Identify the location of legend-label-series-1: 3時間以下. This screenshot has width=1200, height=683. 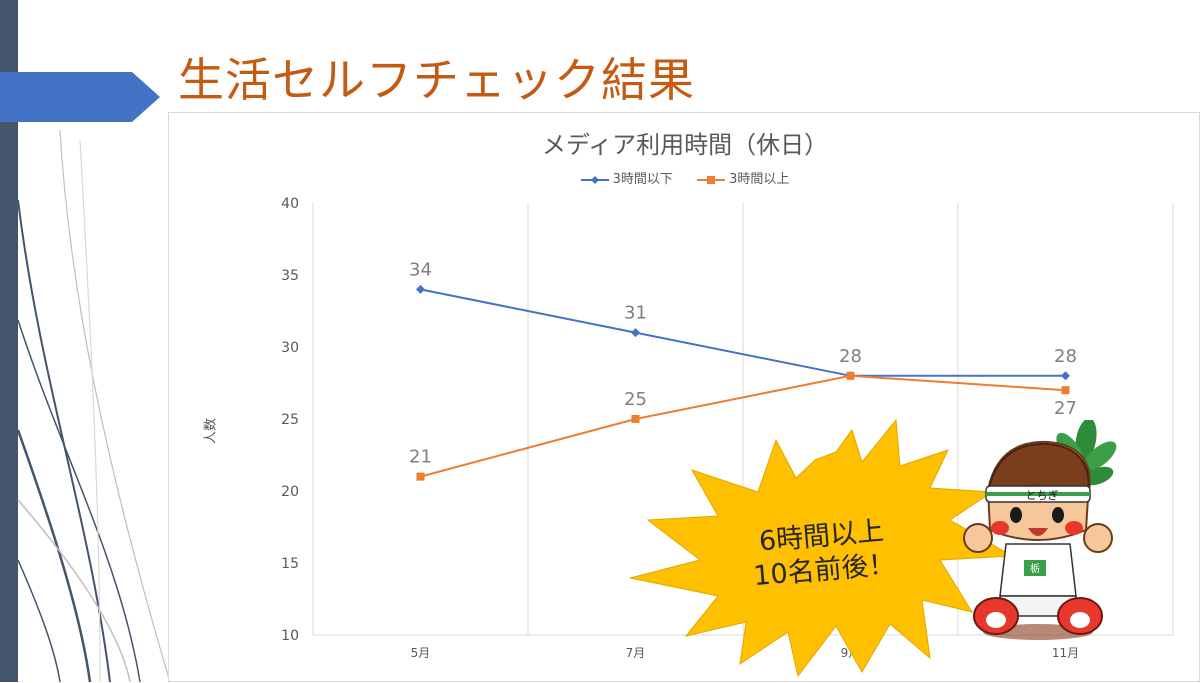
(642, 179).